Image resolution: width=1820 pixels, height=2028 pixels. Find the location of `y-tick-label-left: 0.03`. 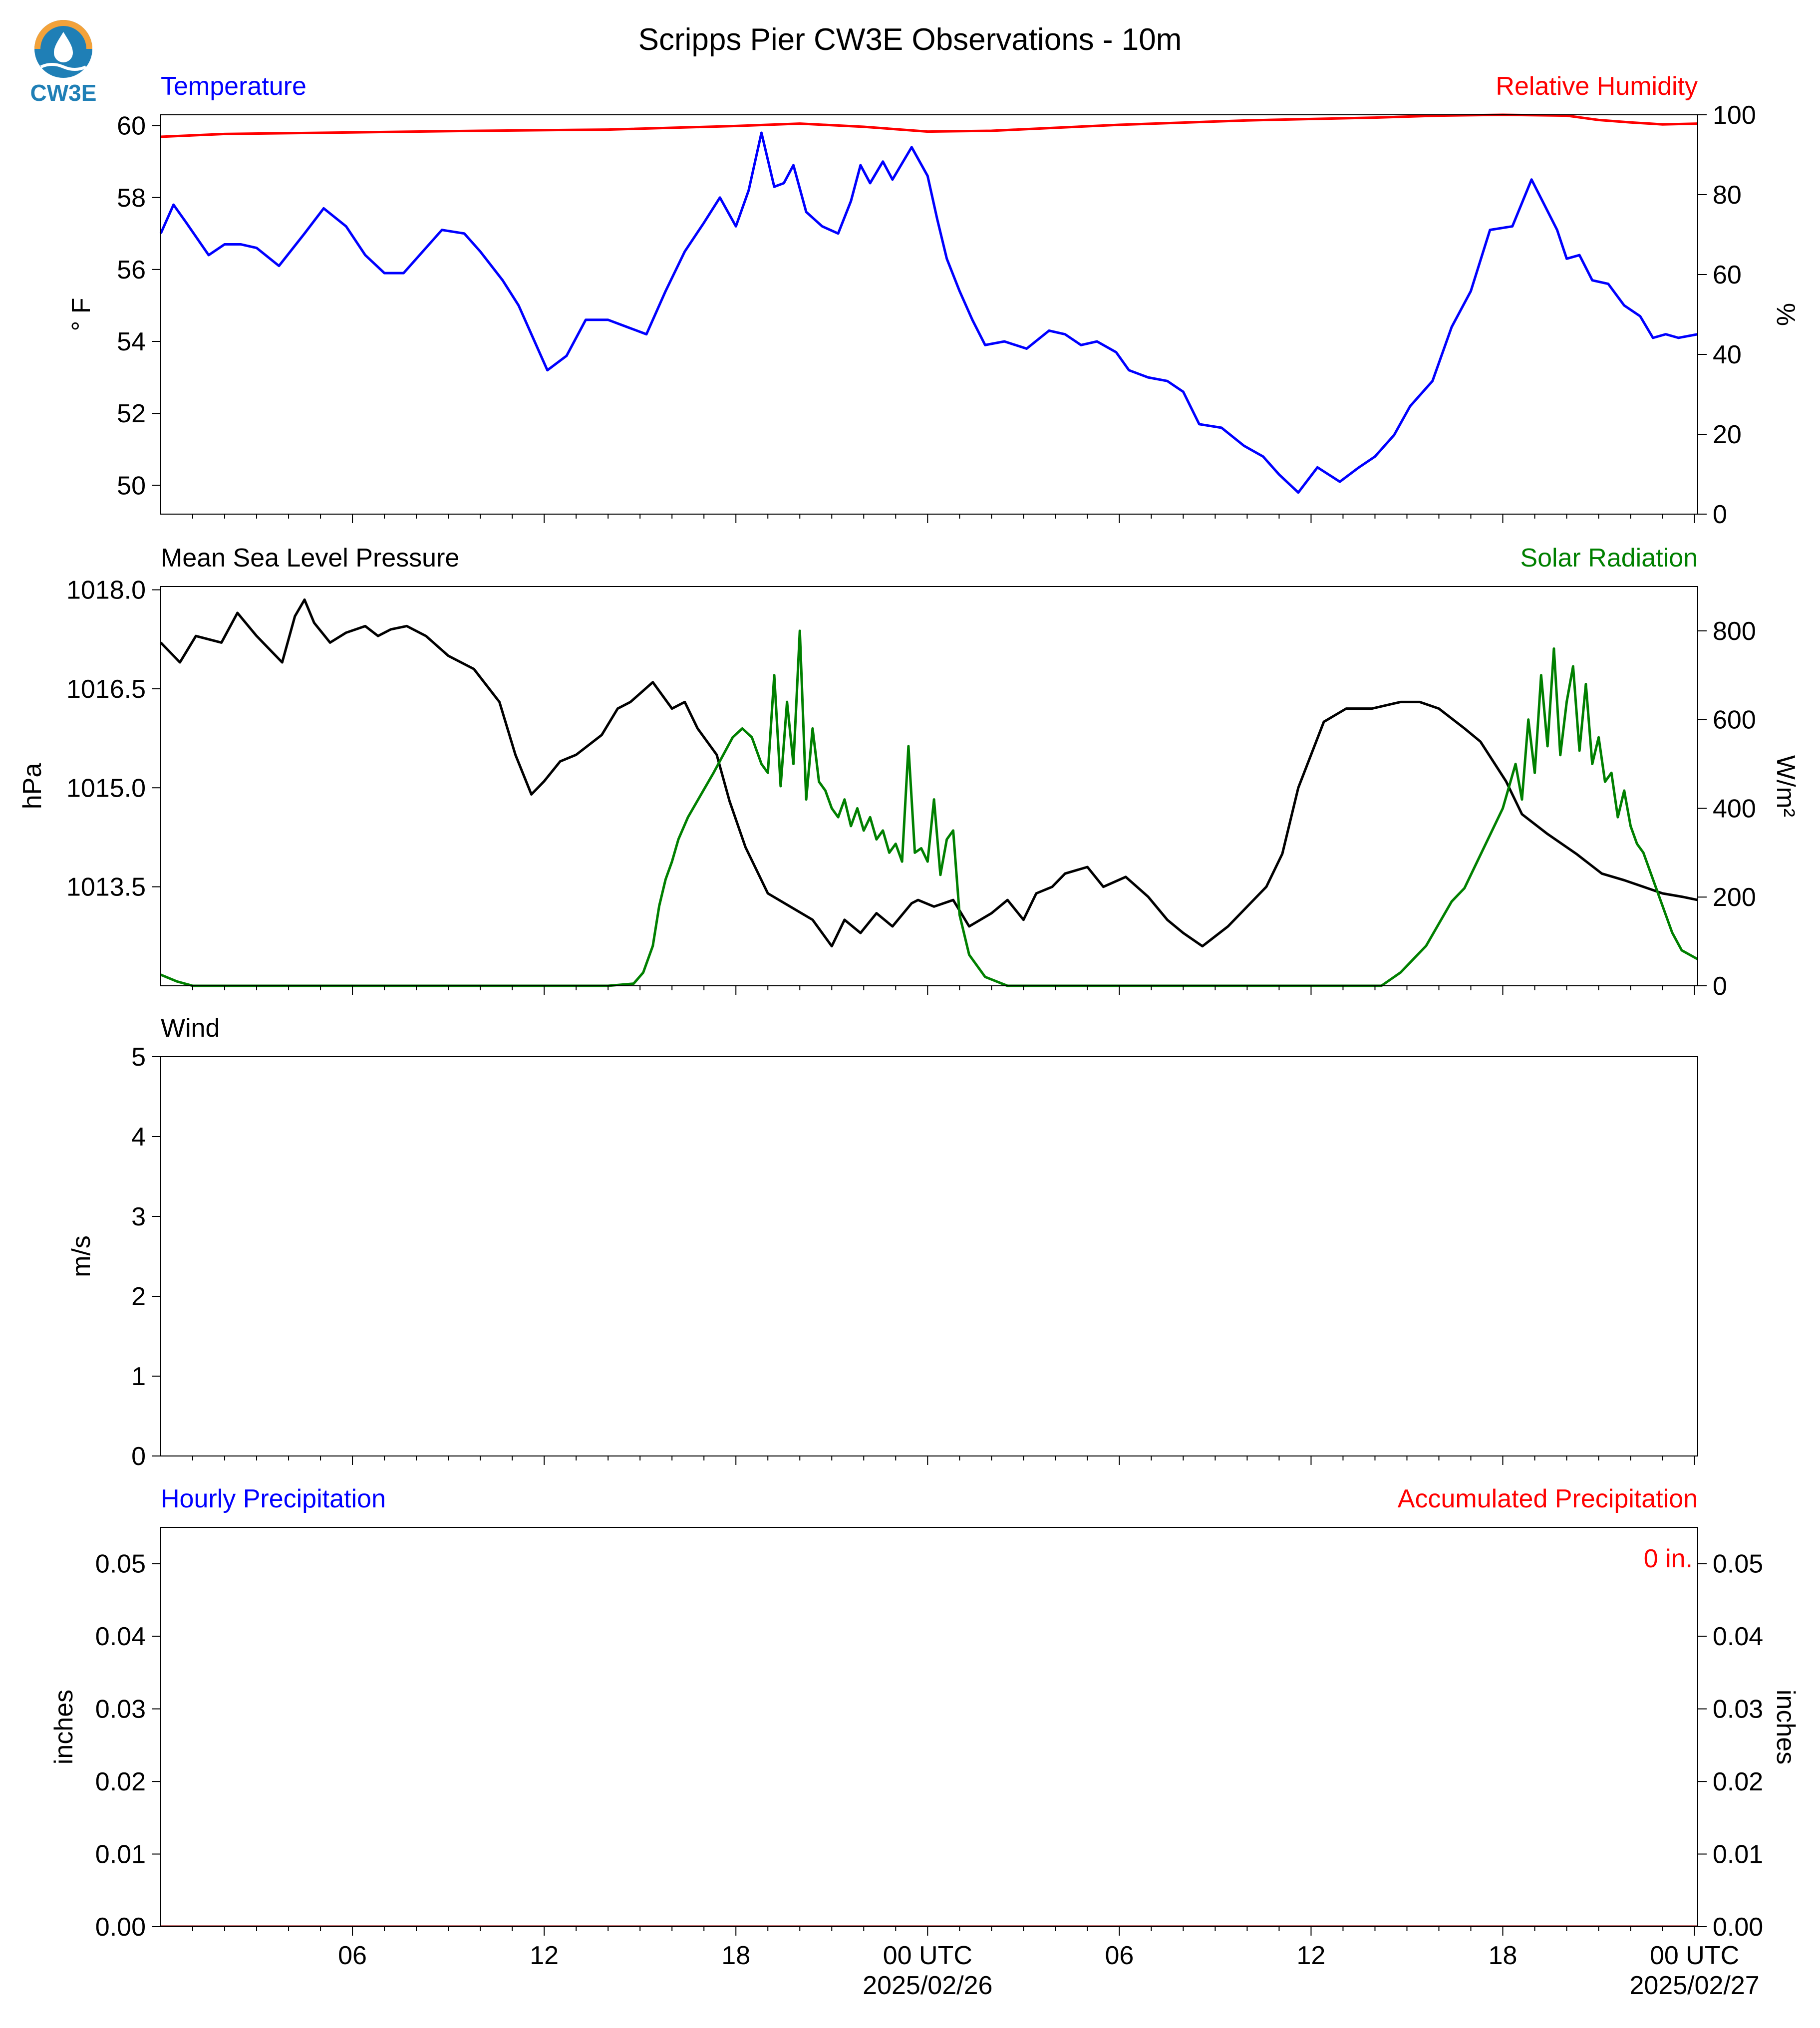

y-tick-label-left: 0.03 is located at coordinates (120, 1709).